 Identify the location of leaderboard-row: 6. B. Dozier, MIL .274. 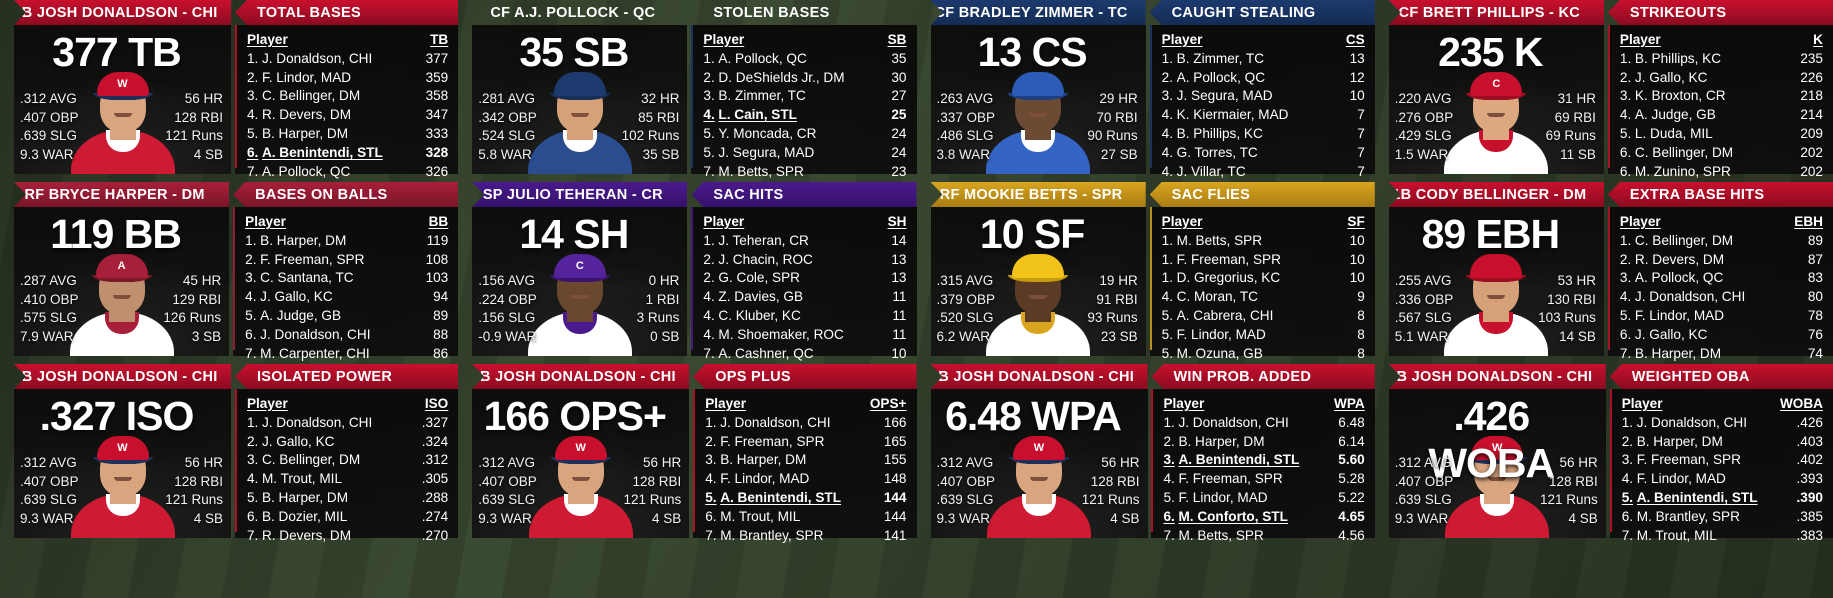
(347, 517).